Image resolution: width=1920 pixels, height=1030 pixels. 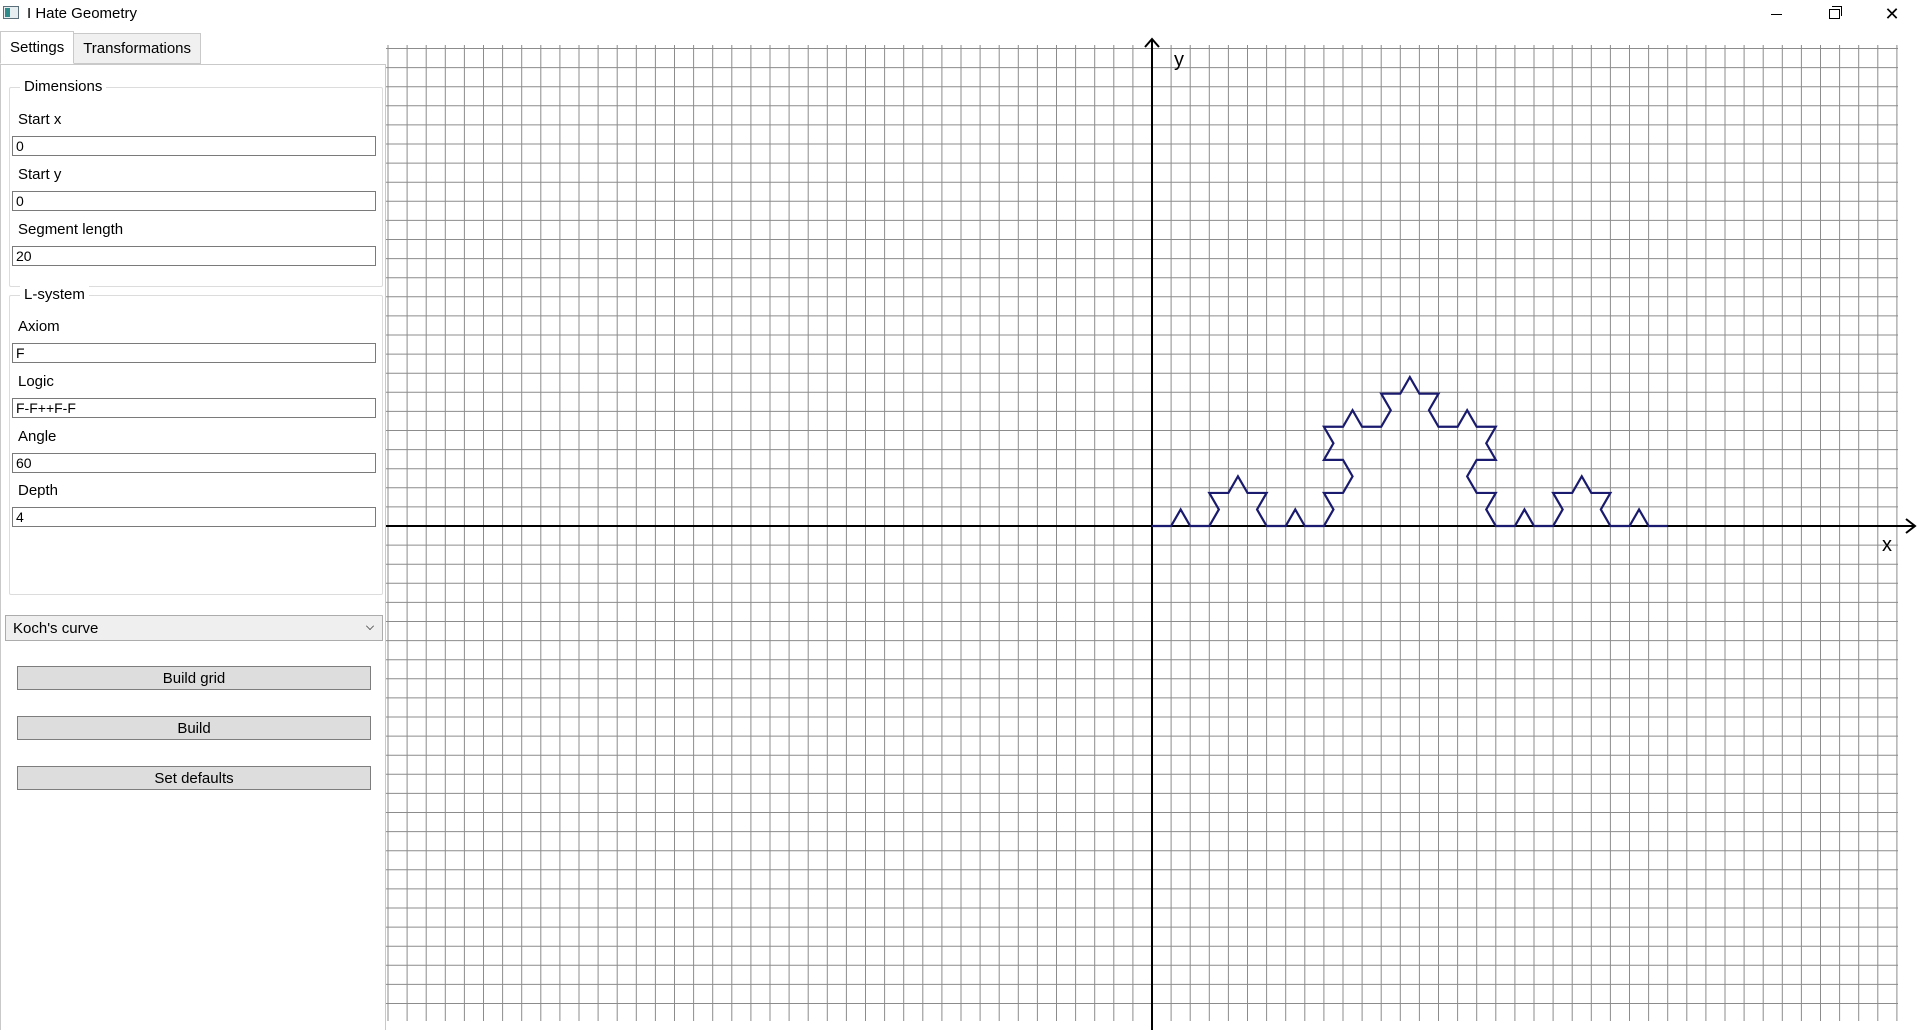 What do you see at coordinates (194, 628) in the screenshot?
I see `preset-select: Koch's curve` at bounding box center [194, 628].